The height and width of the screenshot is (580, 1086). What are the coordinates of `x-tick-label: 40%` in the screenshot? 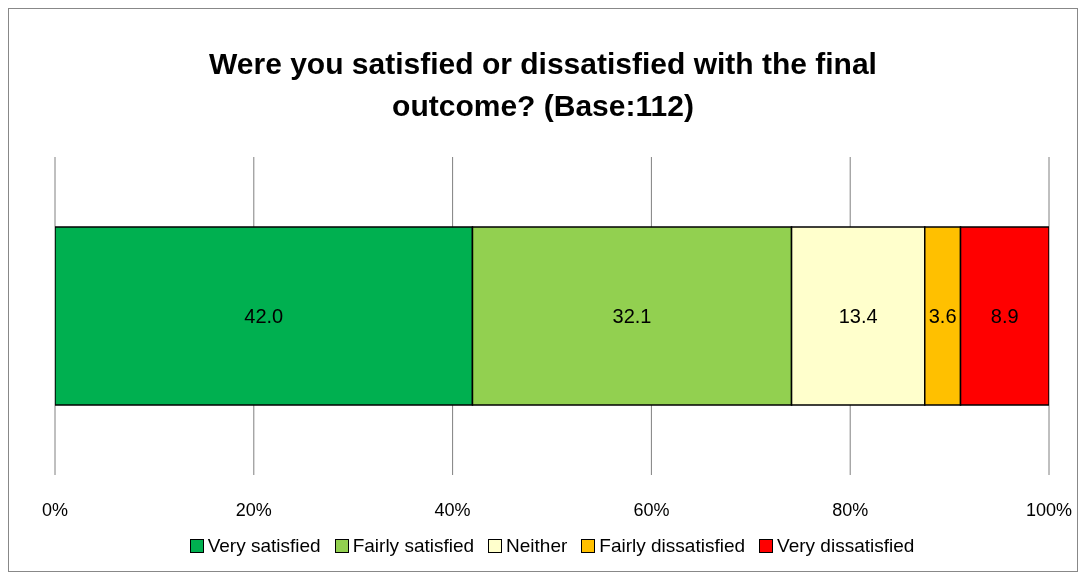 It's located at (452, 509).